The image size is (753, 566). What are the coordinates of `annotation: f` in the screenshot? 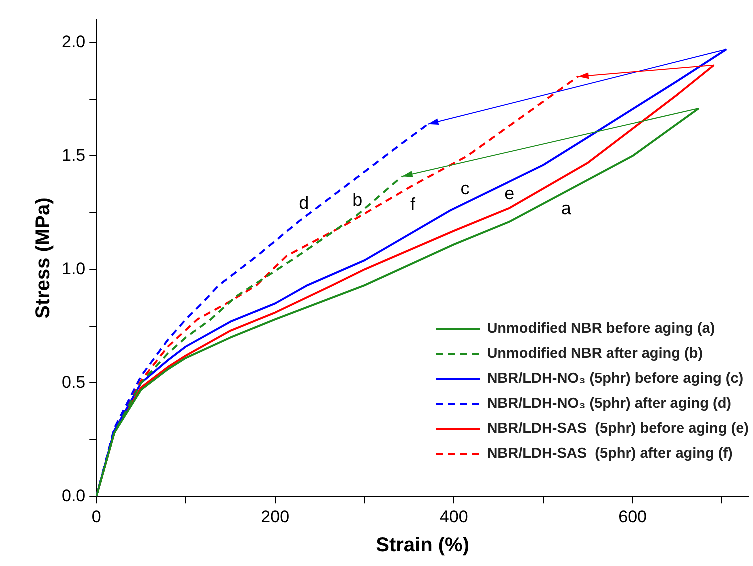 It's located at (413, 204).